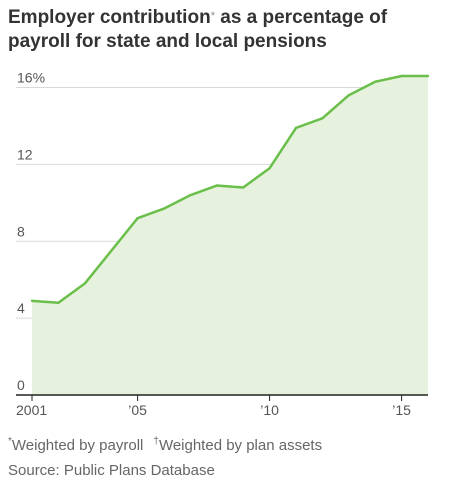  I want to click on title-part1: Employer contribution, so click(109, 17).